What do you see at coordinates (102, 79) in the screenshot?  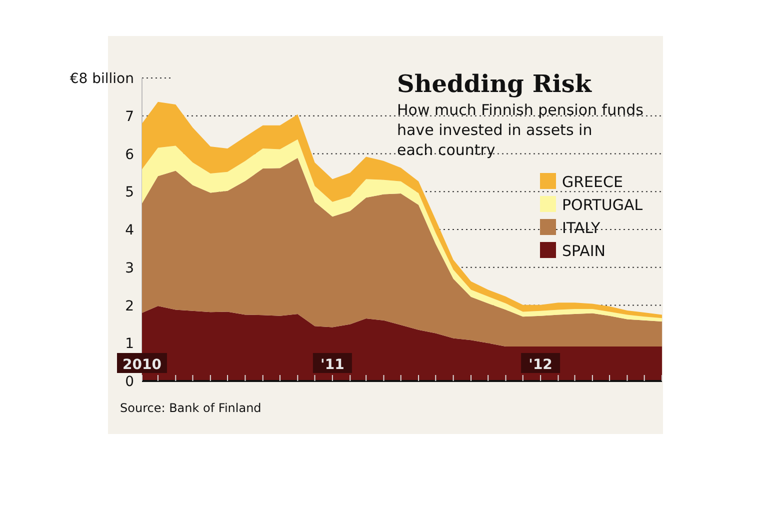 I see `y-tick-label: €8 billion` at bounding box center [102, 79].